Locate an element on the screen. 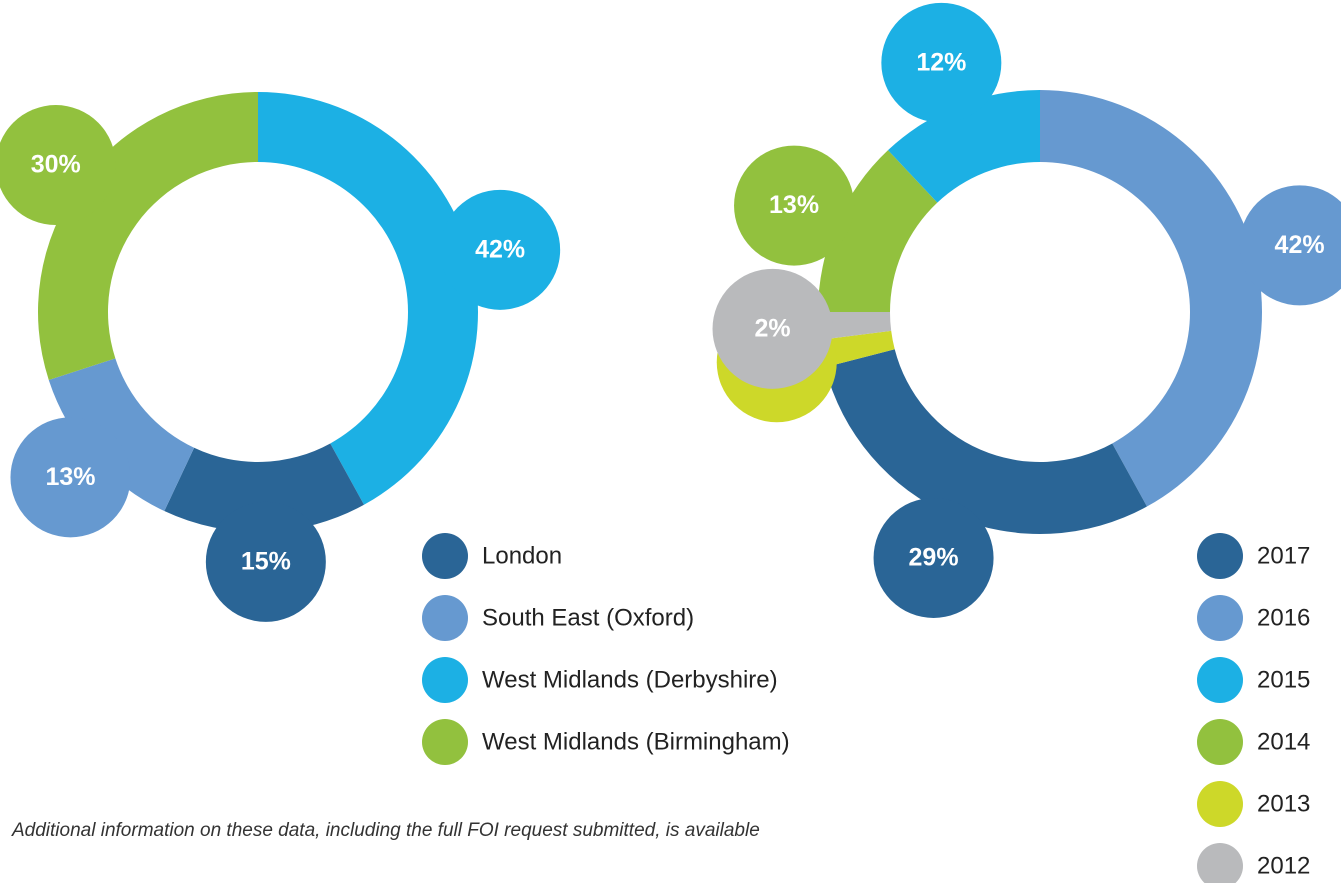 The height and width of the screenshot is (883, 1341). legend-label: West Midlands (Derbyshire) is located at coordinates (630, 679).